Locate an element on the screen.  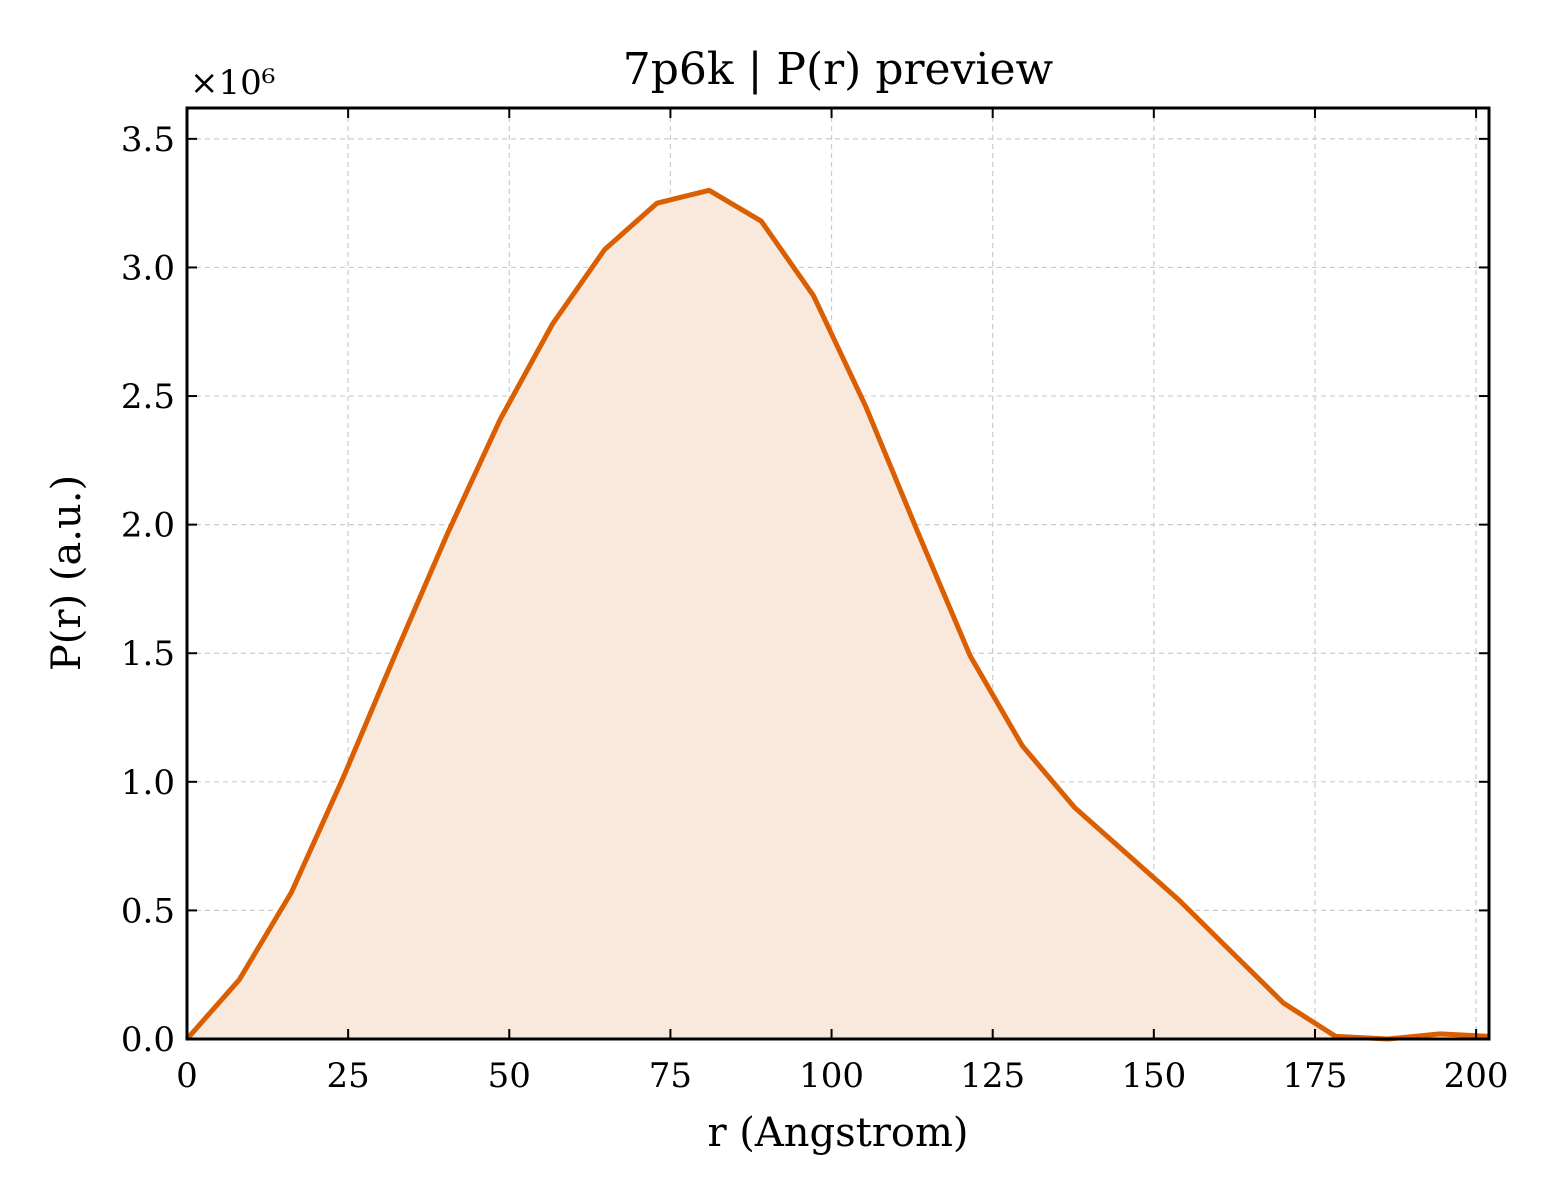
y-axis-multiplier: ×10⁶ is located at coordinates (232, 83).